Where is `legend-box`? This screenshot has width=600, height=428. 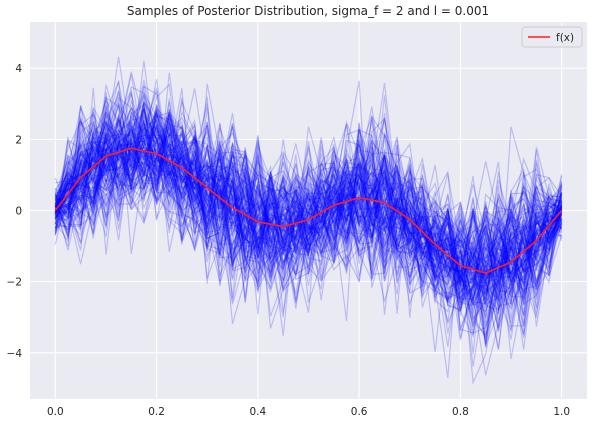 legend-box is located at coordinates (552, 37).